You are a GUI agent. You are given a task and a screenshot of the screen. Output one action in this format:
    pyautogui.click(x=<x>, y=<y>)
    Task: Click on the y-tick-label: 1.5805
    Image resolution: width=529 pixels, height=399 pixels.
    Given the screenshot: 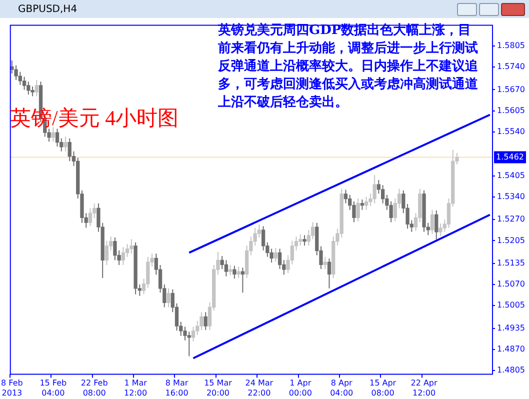 What is the action you would take?
    pyautogui.click(x=511, y=45)
    